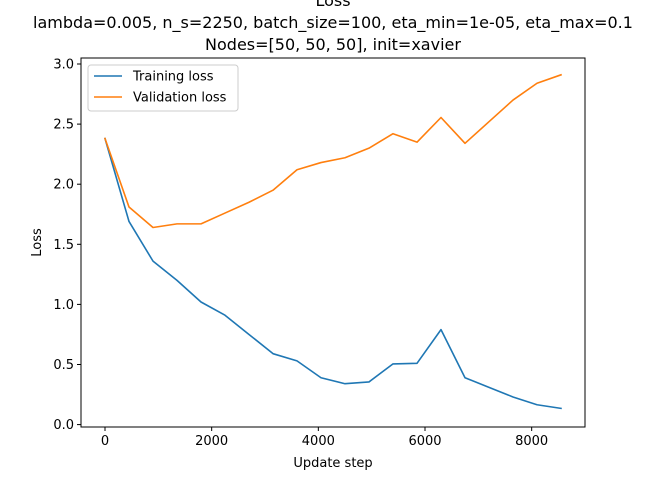  Describe the element at coordinates (424, 441) in the screenshot. I see `x-tick-label: 6000` at that location.